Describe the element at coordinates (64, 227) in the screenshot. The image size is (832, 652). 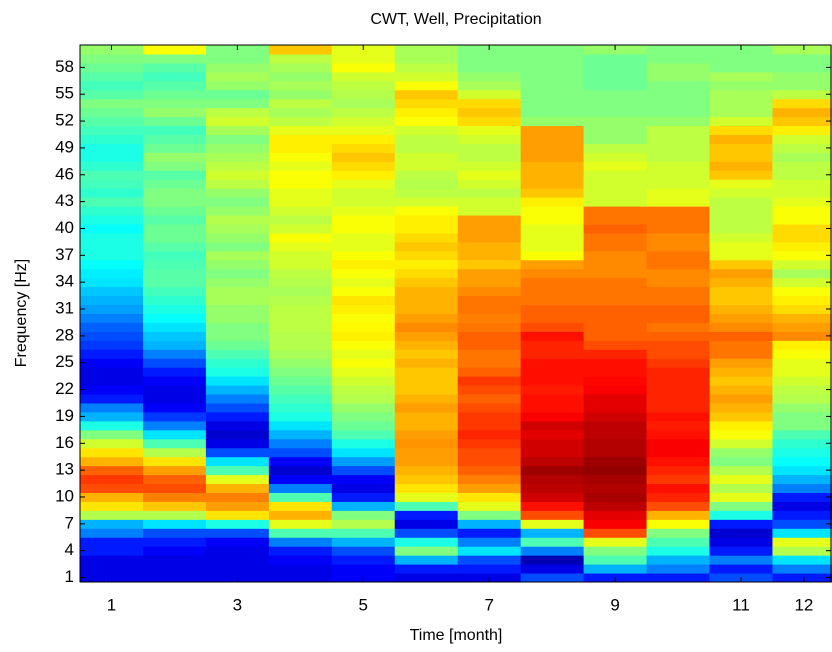
I see `y-tick-label: 40` at that location.